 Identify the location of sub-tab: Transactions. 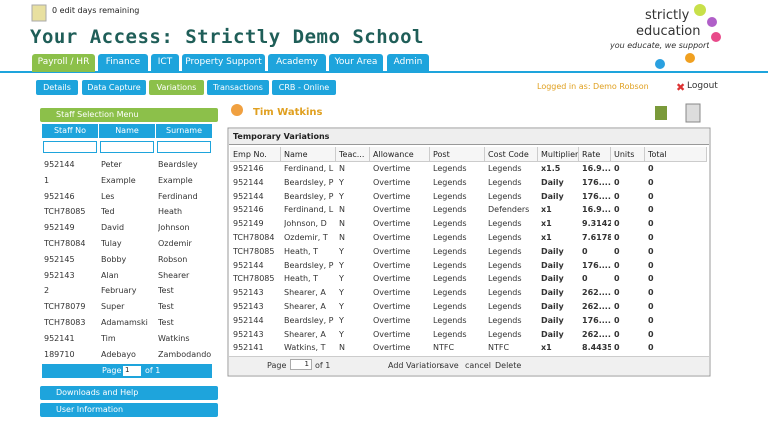
(238, 87).